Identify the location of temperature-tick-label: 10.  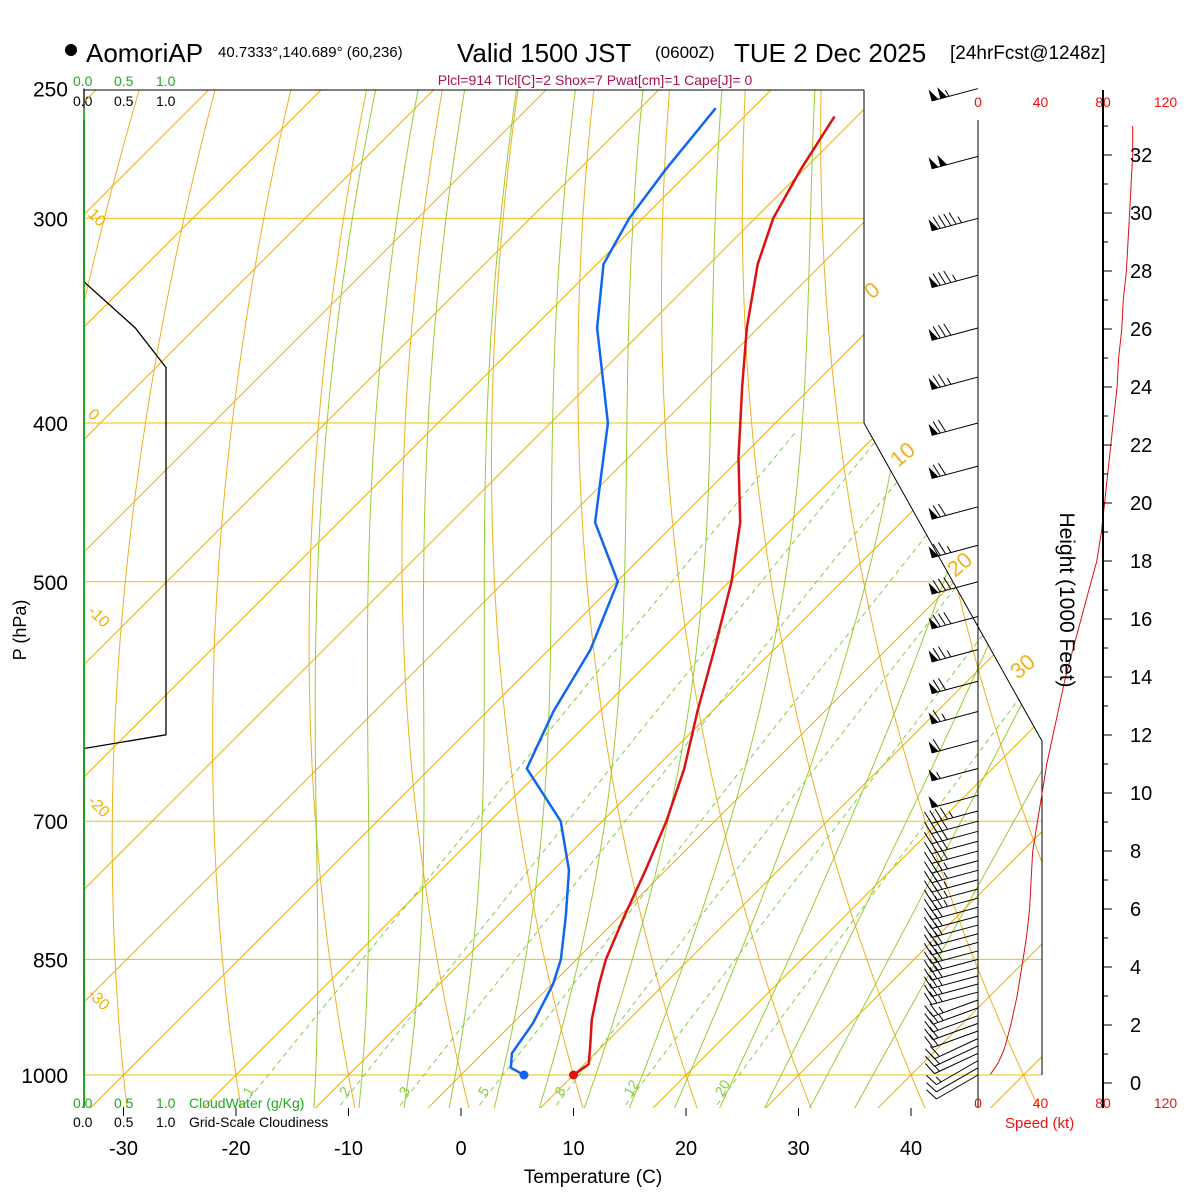
(573, 1149).